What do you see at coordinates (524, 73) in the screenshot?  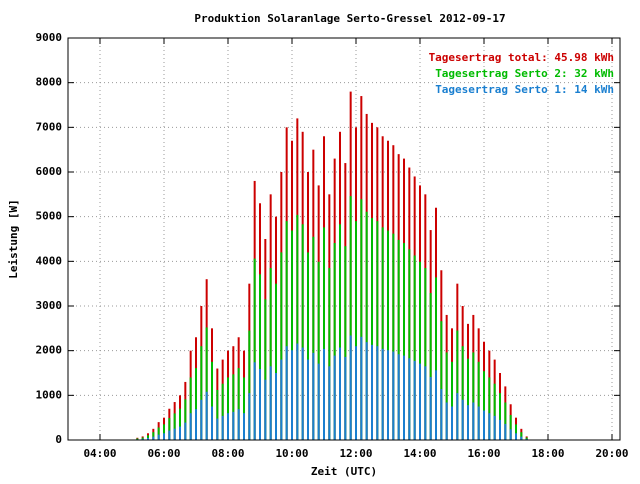 I see `legend-entry: Tagesertrag Serto 2: 32 kWh` at bounding box center [524, 73].